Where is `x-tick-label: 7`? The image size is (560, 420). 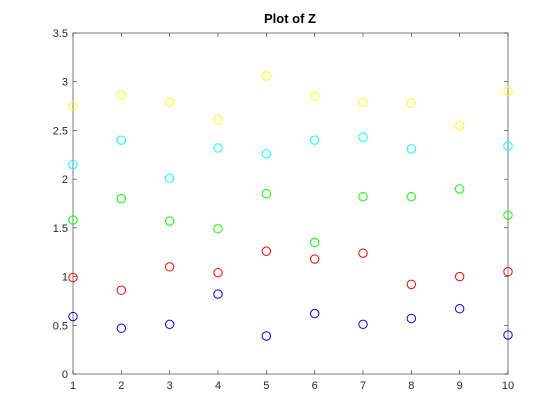 x-tick-label: 7 is located at coordinates (363, 386).